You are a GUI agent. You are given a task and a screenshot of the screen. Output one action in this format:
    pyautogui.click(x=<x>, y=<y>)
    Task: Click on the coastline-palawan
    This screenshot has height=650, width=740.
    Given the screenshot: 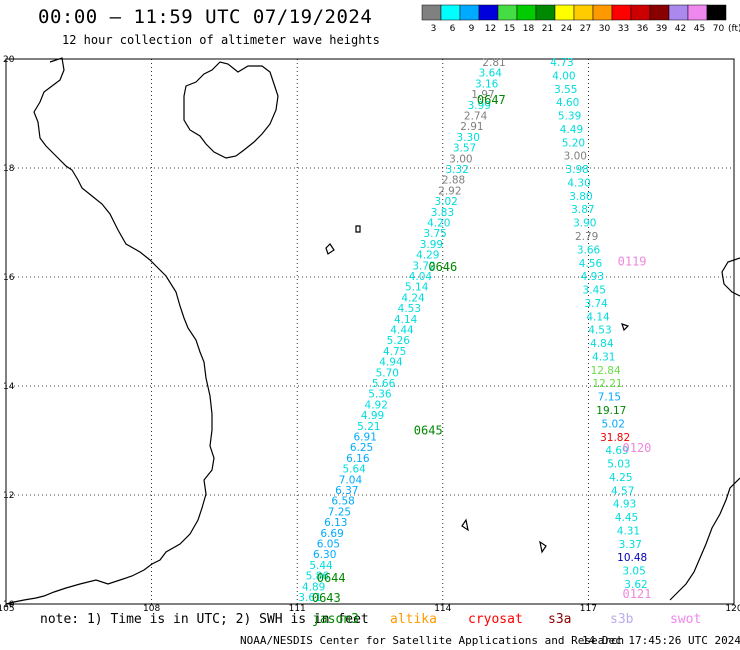 What is the action you would take?
    pyautogui.click(x=704, y=539)
    